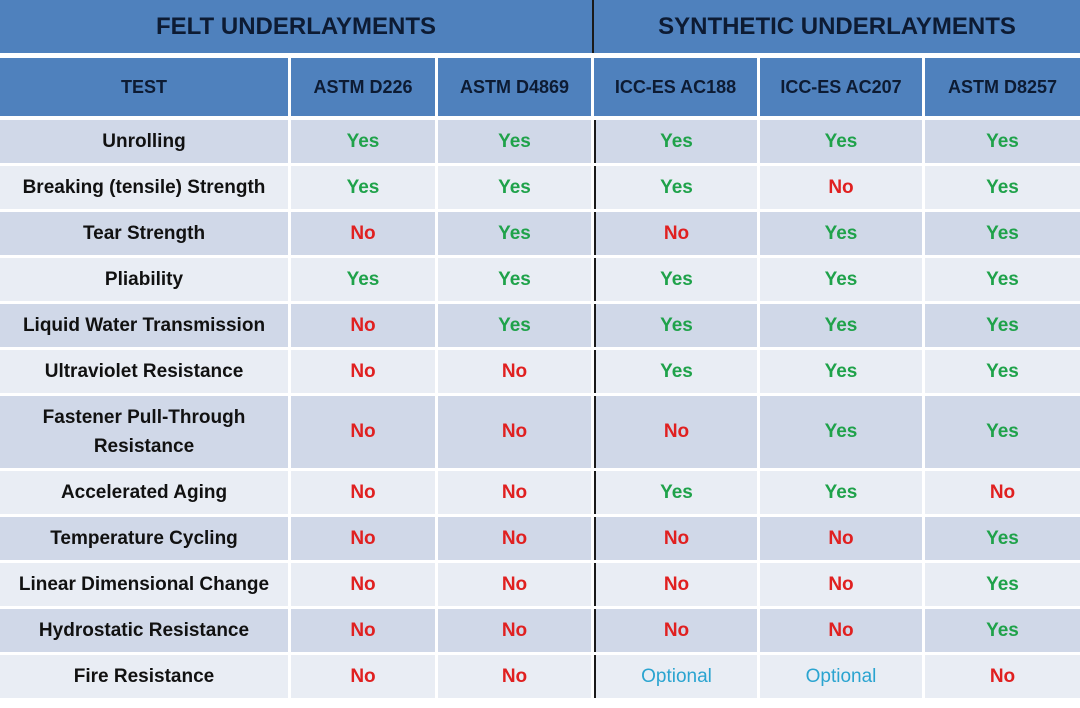  I want to click on test-name-cell: Temperature Cycling, so click(145, 538).